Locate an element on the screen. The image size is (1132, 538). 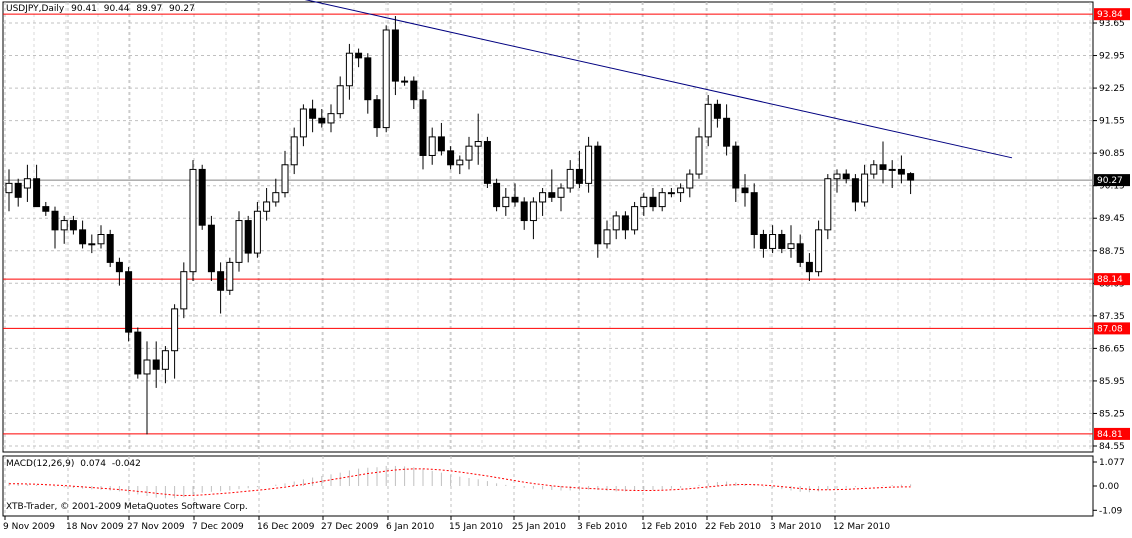
y-axis-tick-label: 84.55 is located at coordinates (1112, 447).